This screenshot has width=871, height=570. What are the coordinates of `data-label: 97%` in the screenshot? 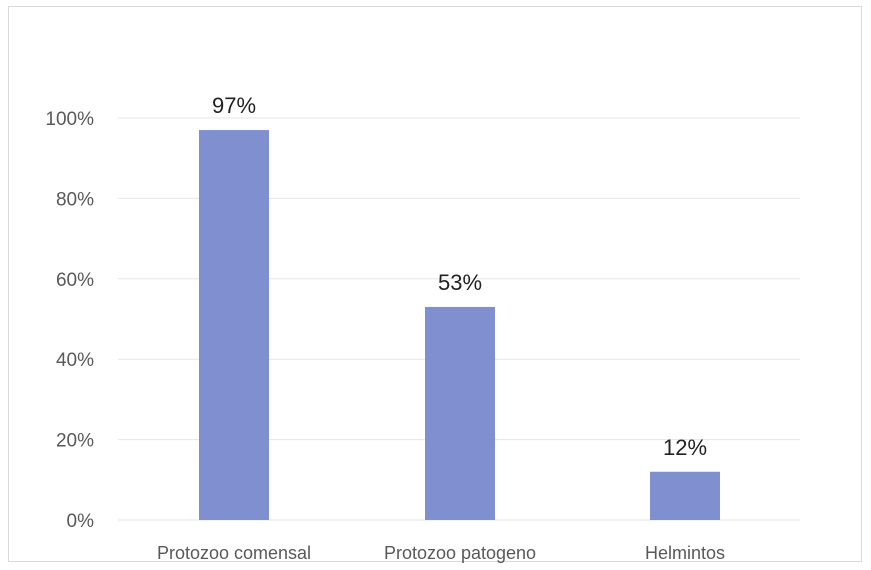 It's located at (234, 105).